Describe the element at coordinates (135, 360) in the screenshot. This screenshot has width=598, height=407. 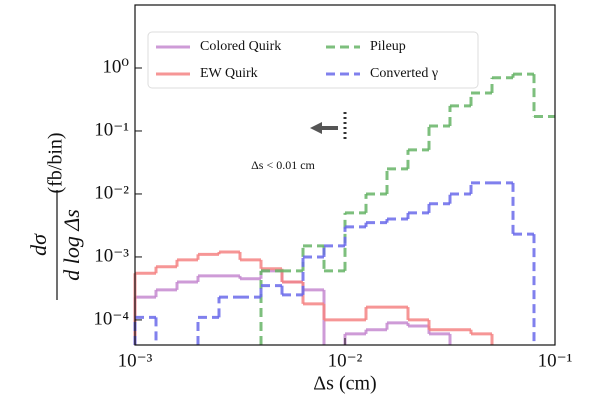
I see `x-tick-label: 10⁻³` at that location.